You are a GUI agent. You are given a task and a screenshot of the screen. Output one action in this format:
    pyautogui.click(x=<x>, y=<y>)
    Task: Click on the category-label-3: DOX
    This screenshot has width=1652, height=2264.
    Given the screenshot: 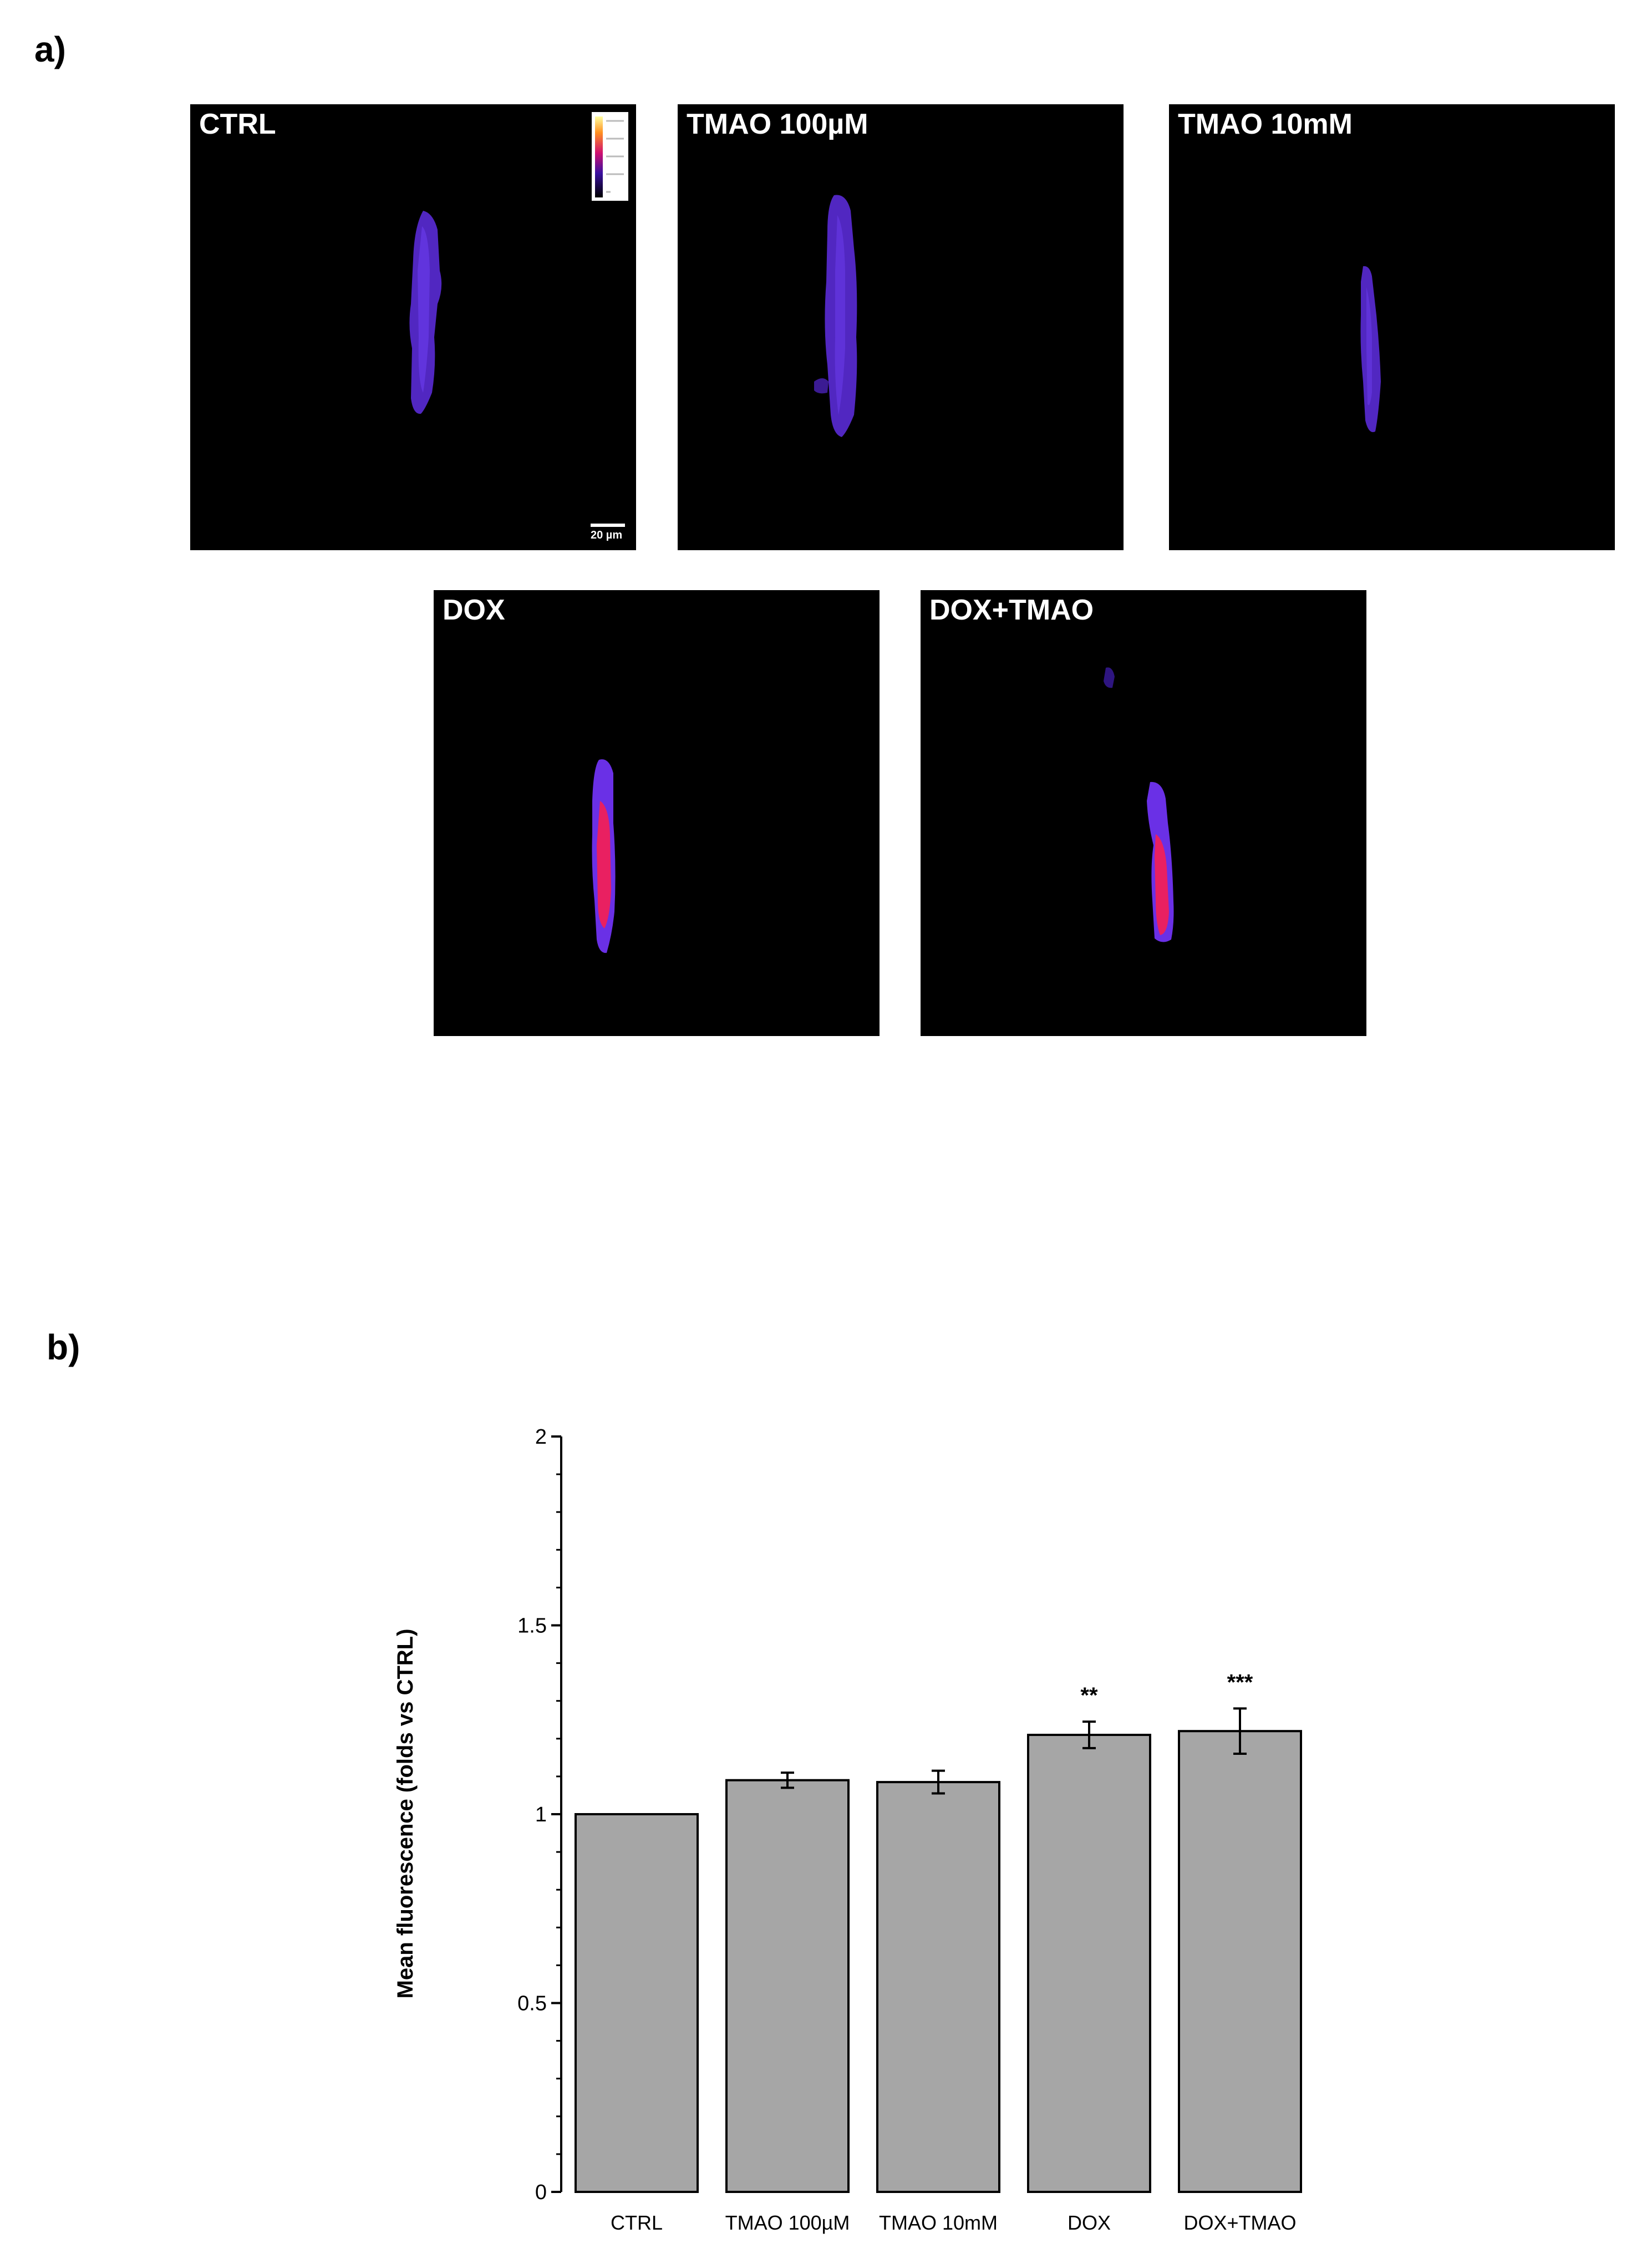 What is the action you would take?
    pyautogui.click(x=1089, y=2222)
    